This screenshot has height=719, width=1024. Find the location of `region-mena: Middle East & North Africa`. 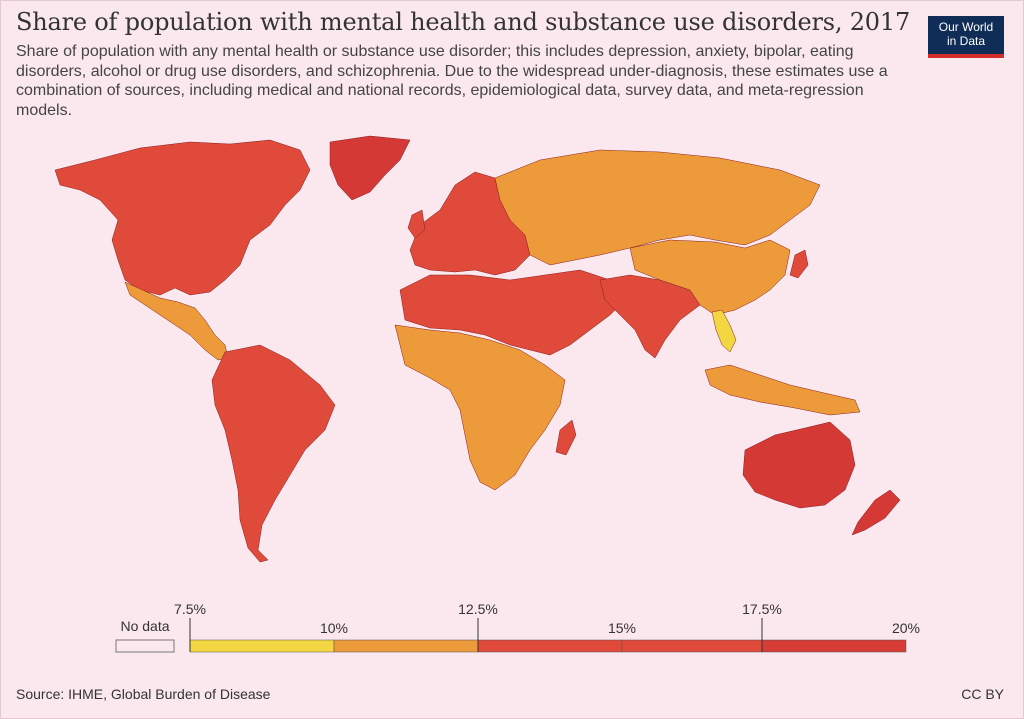

region-mena: Middle East & North Africa is located at coordinates (512, 312).